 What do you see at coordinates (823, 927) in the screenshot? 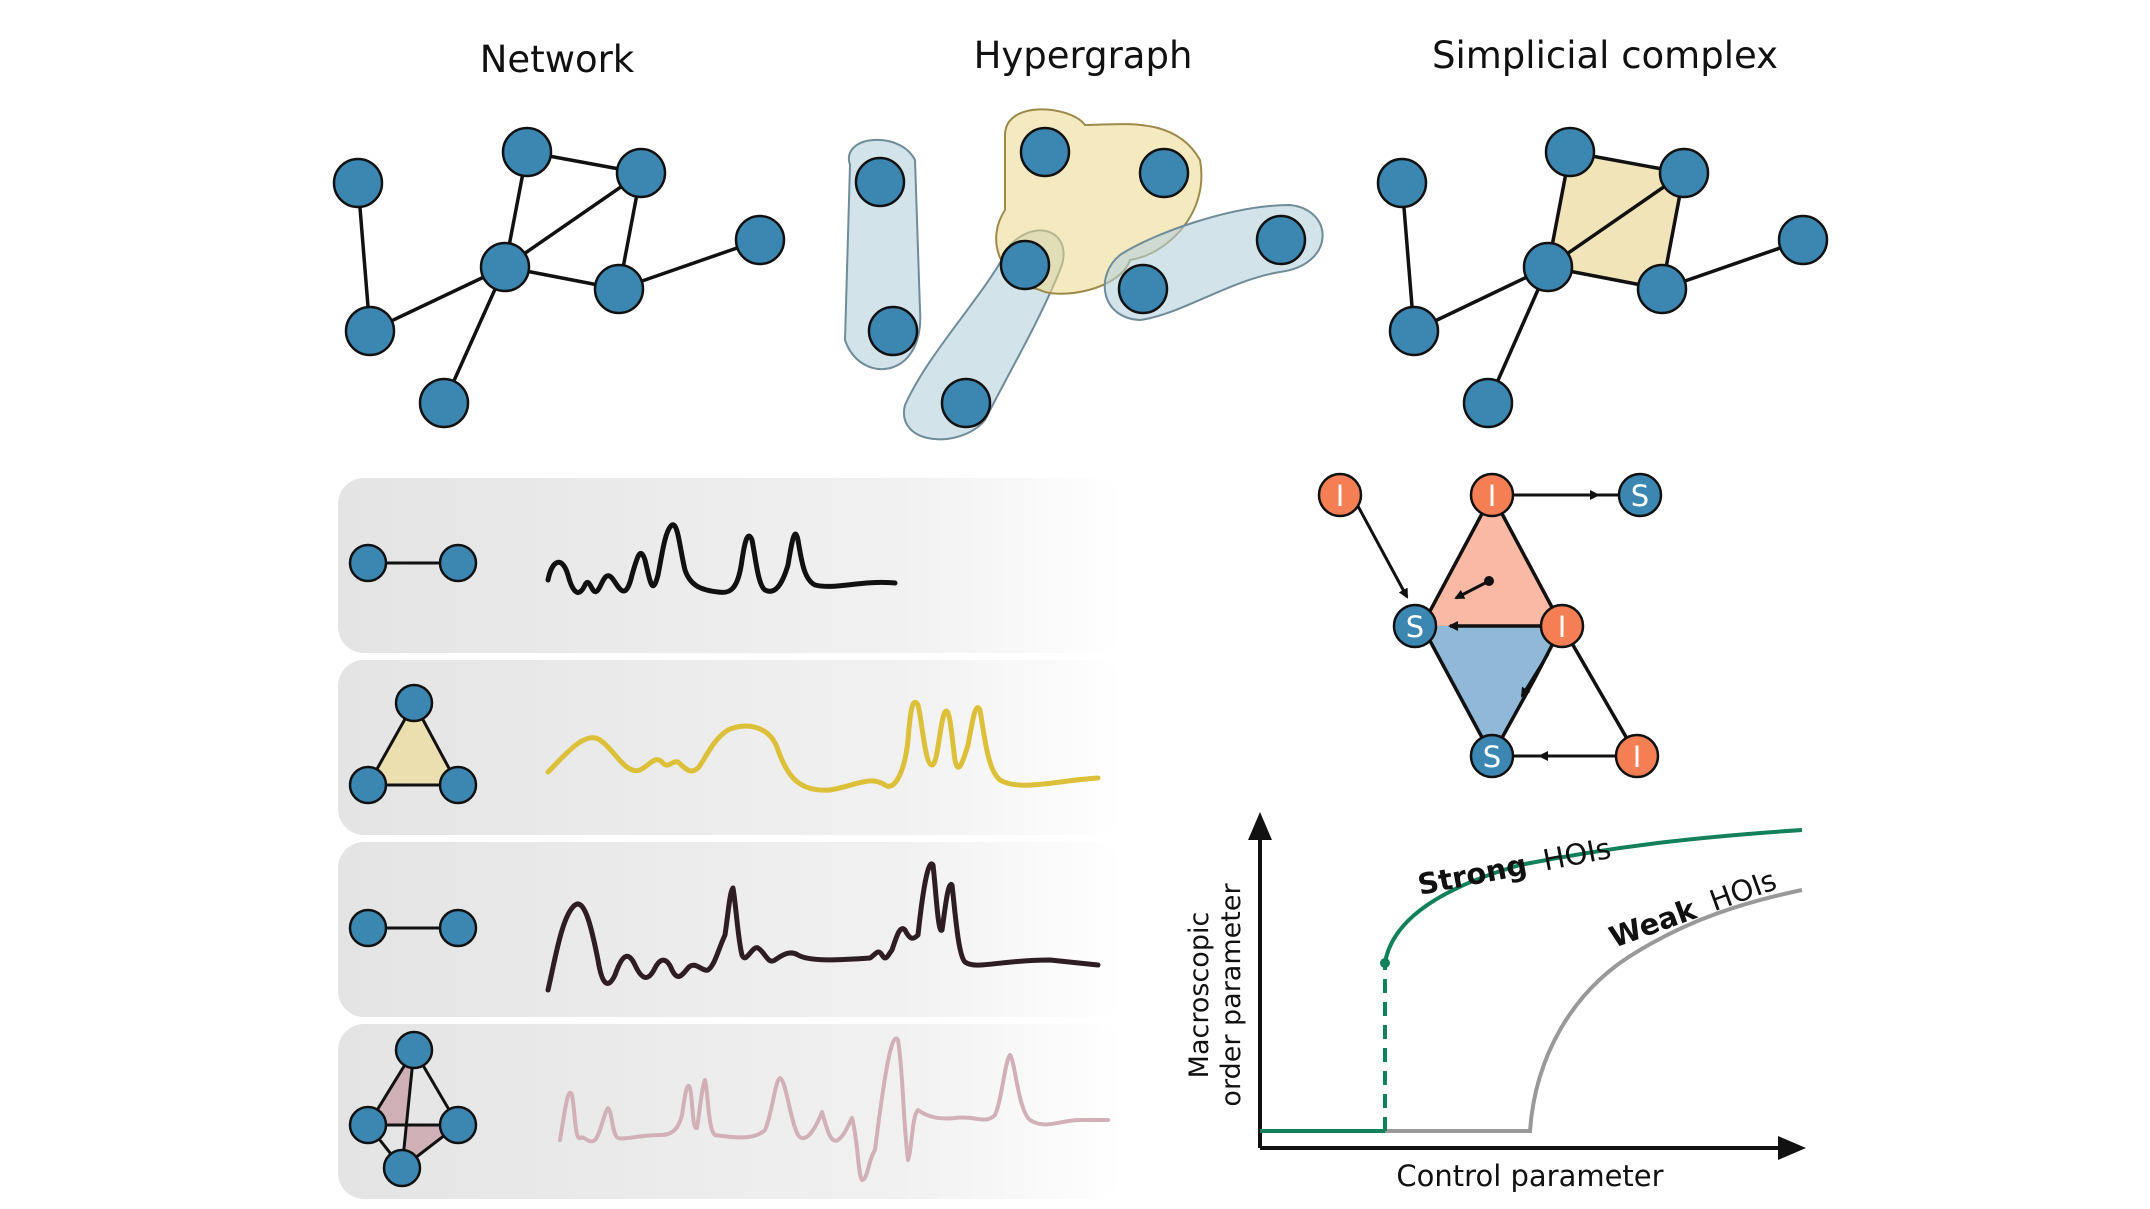
I see `signal-trace-dark` at bounding box center [823, 927].